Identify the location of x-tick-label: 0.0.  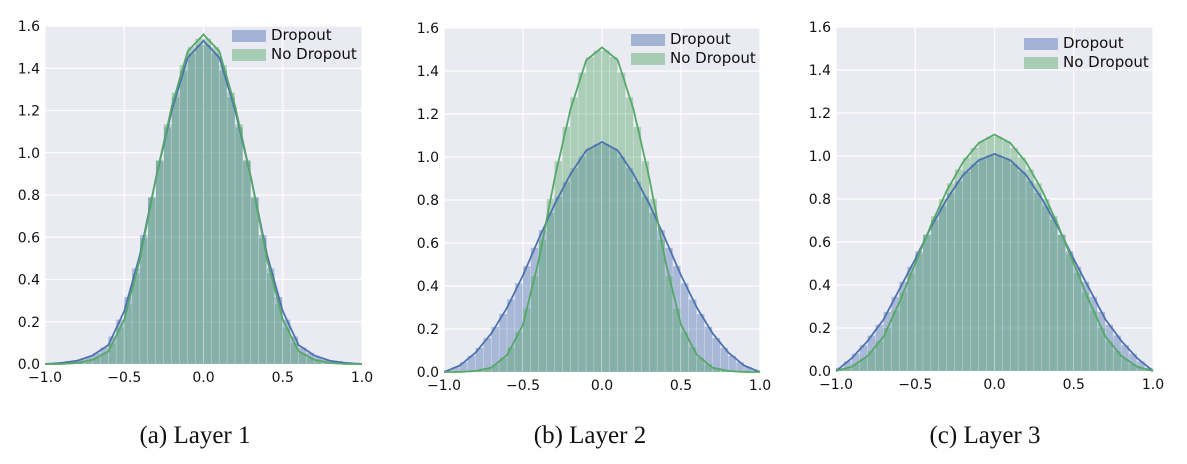
(994, 385).